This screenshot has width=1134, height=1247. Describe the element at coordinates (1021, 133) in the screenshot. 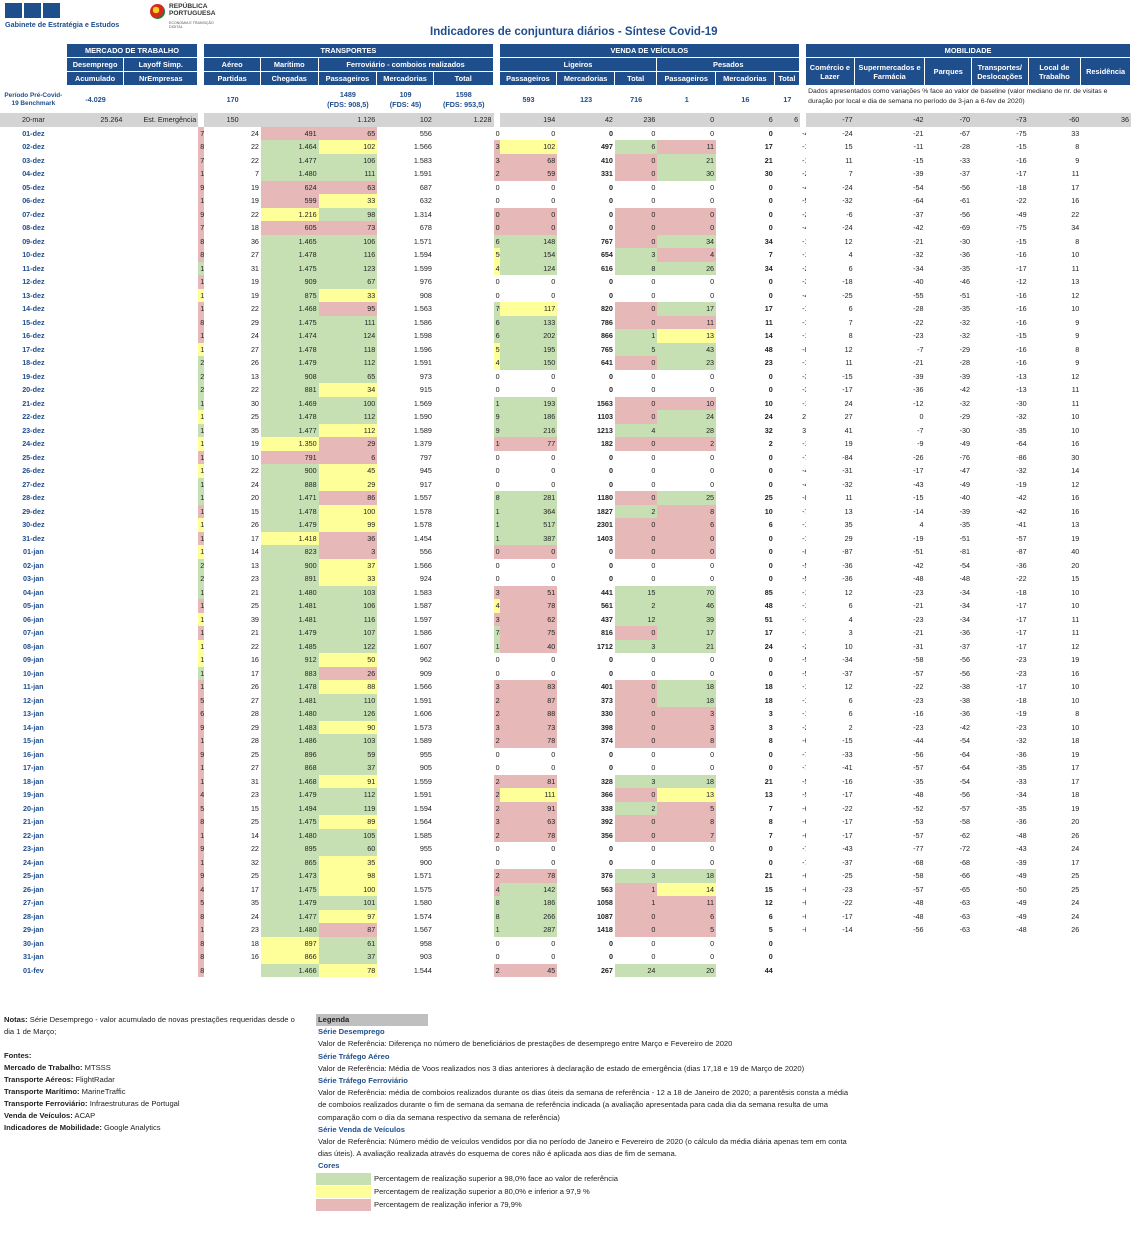

I see `cell-trabalho: -75` at that location.